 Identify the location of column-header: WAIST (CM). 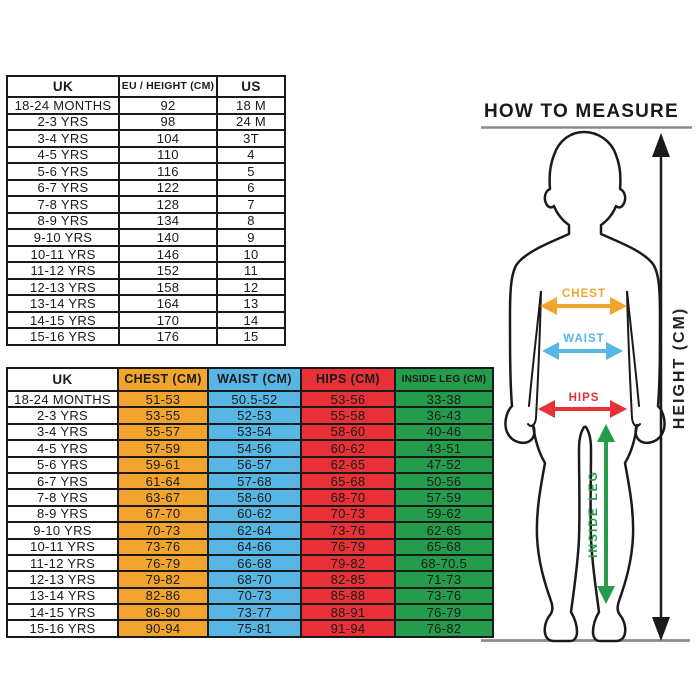
(254, 379).